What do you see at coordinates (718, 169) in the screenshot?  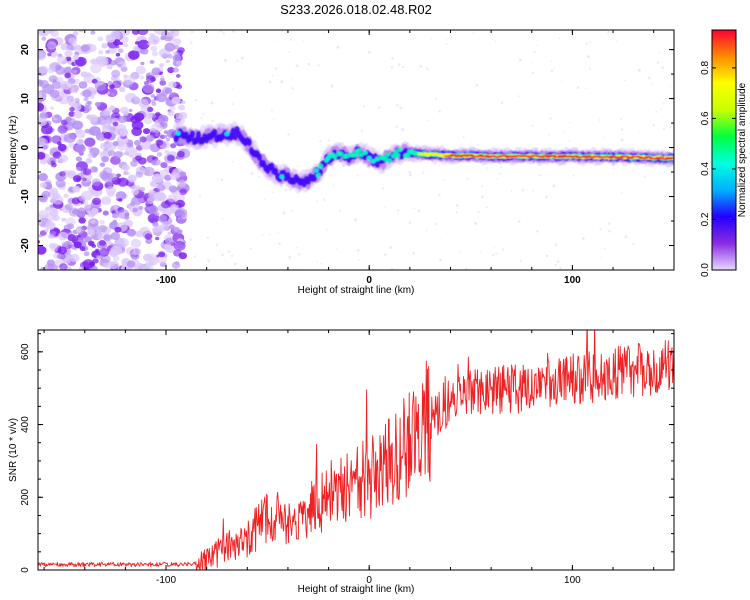 I see `colorbar-ticks: 0.0 0.2 0.4 0.6 0.8` at bounding box center [718, 169].